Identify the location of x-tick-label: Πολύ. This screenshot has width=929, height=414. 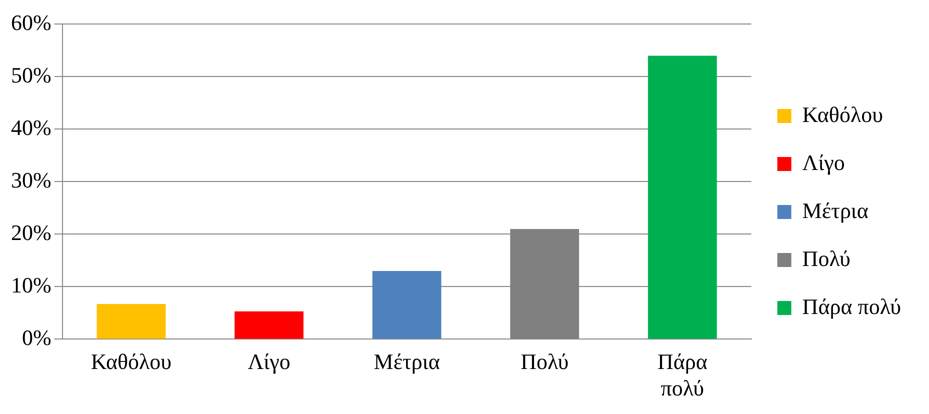
(544, 361).